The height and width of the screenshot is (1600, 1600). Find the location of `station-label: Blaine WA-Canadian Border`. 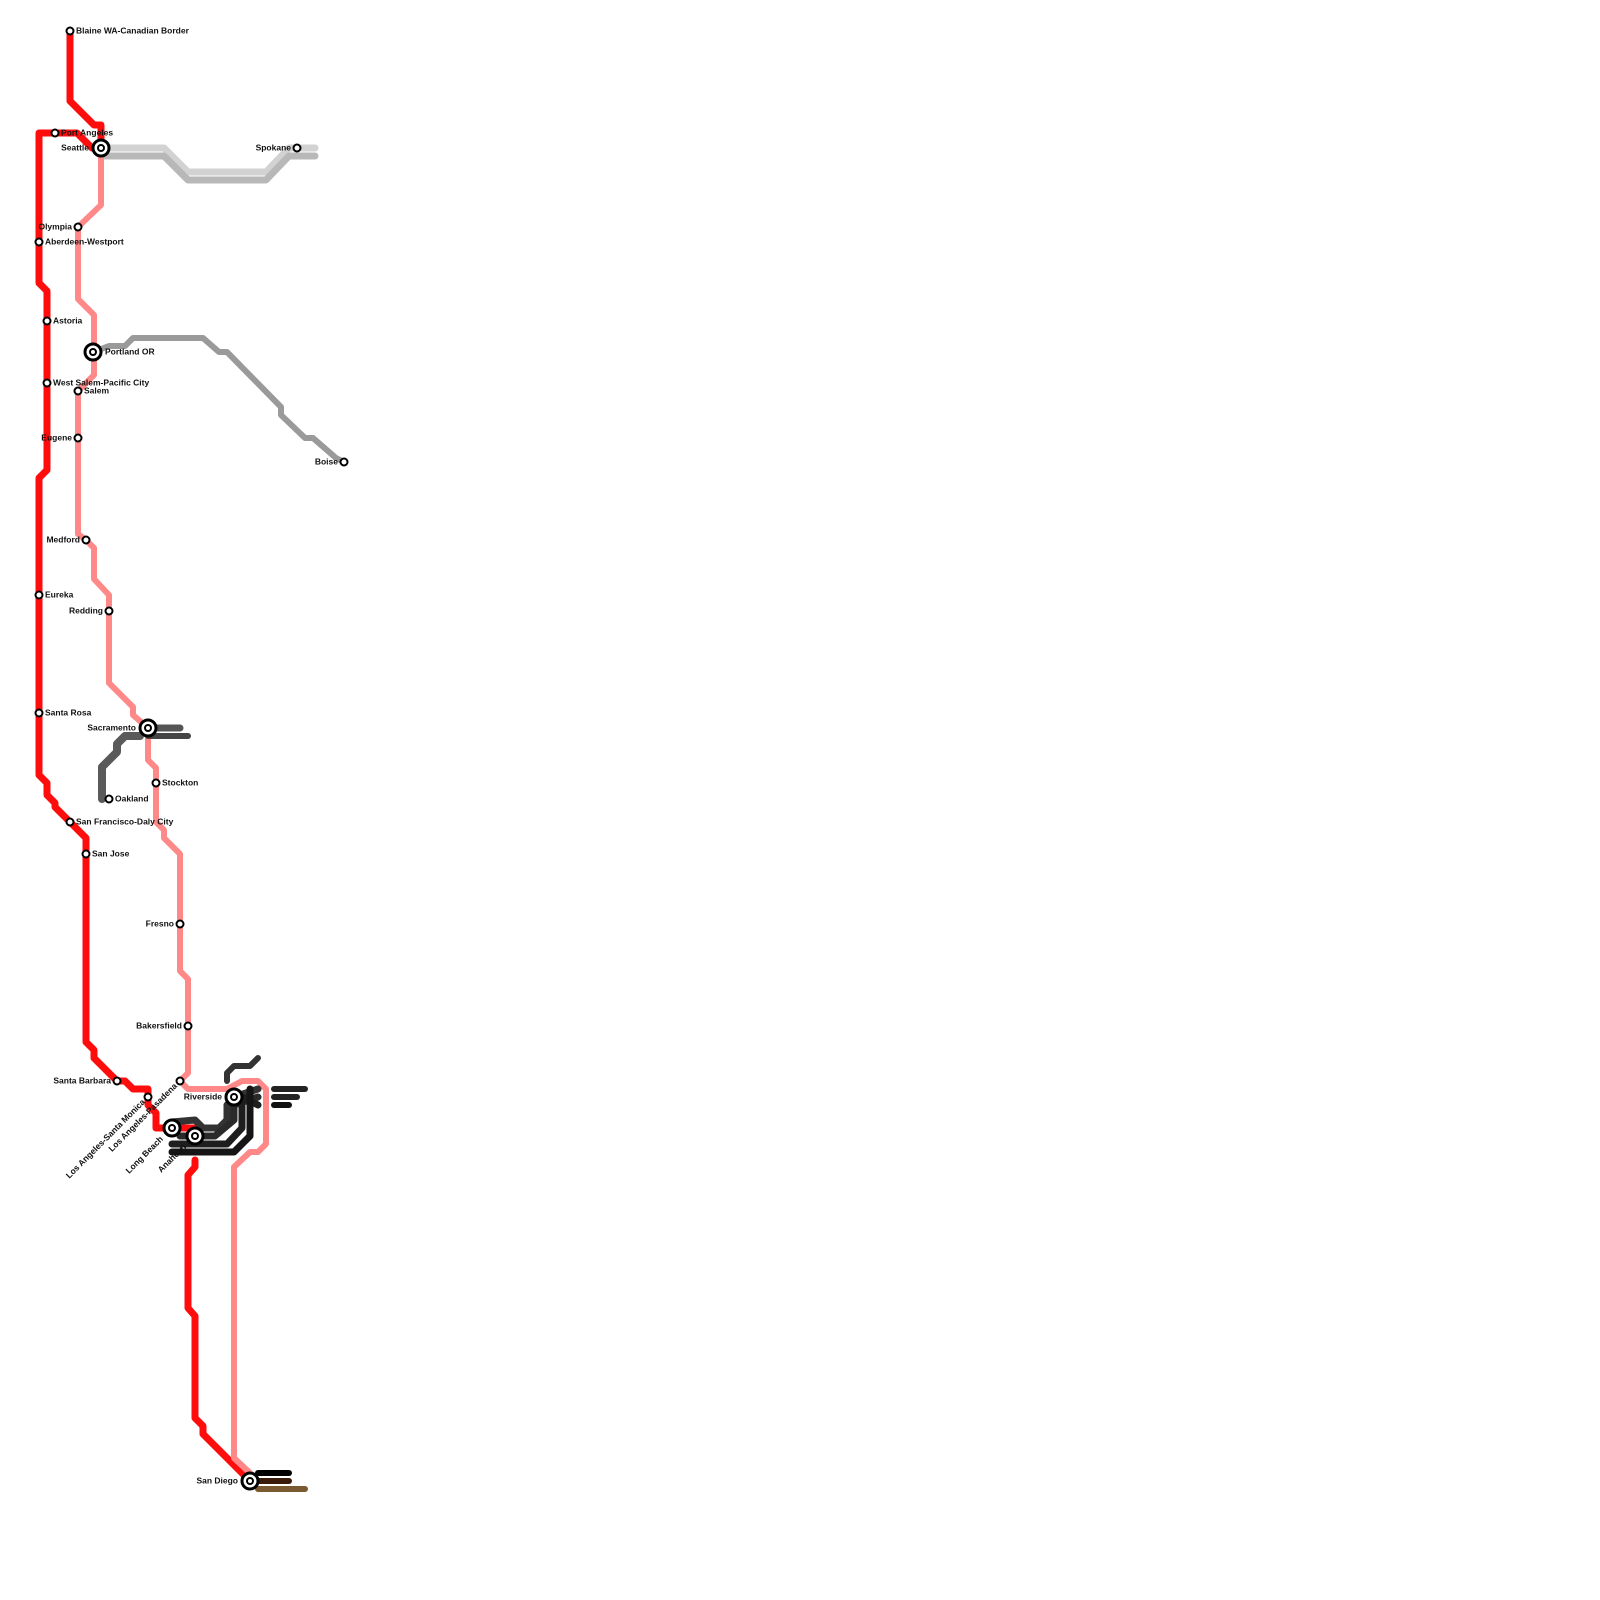

station-label: Blaine WA-Canadian Border is located at coordinates (133, 30).